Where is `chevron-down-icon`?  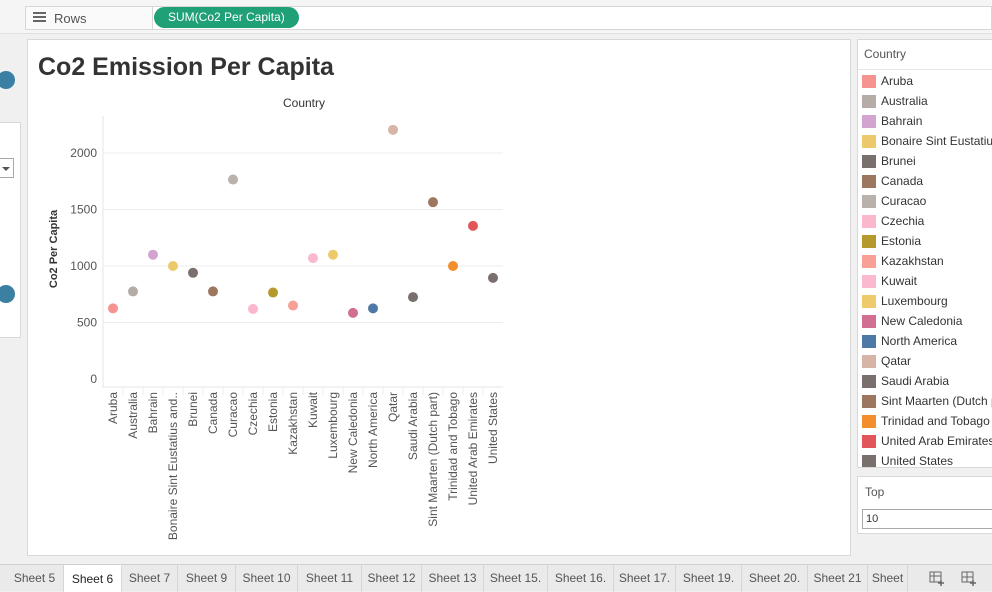 chevron-down-icon is located at coordinates (6, 169).